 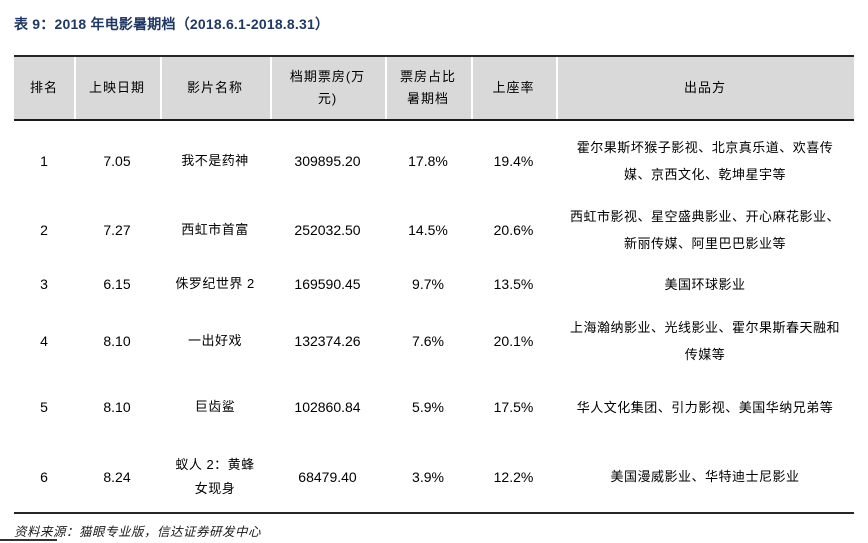 What do you see at coordinates (428, 407) in the screenshot?
I see `cell-share-of-summer: 5.9%` at bounding box center [428, 407].